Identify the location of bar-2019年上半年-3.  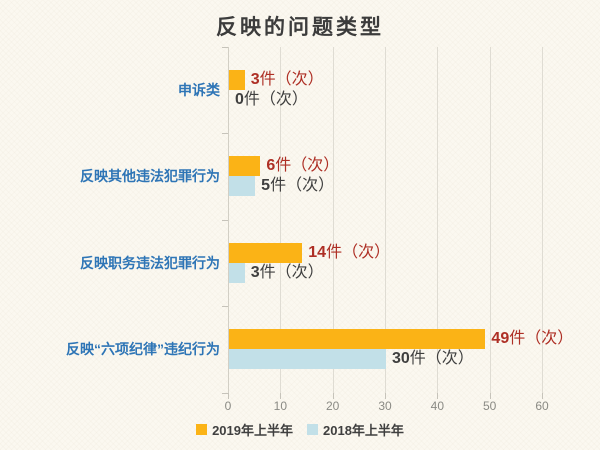
(357, 339).